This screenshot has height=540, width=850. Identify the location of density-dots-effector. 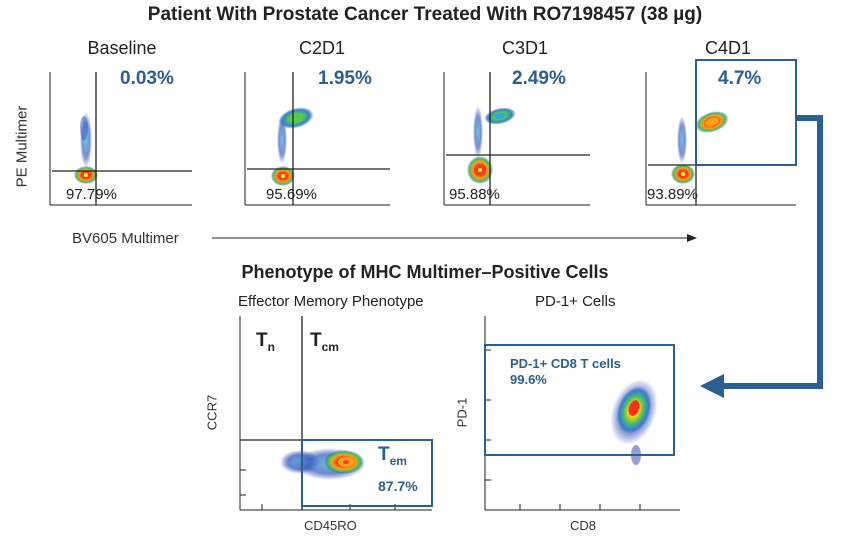
(323, 464).